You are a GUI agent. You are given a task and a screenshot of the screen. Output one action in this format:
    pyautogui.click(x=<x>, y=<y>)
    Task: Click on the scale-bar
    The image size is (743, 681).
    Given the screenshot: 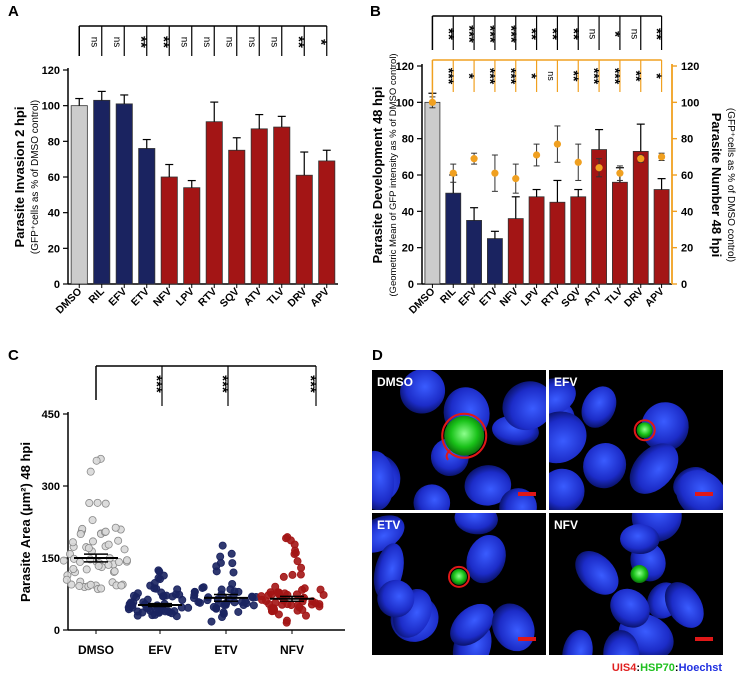 What is the action you would take?
    pyautogui.click(x=704, y=494)
    